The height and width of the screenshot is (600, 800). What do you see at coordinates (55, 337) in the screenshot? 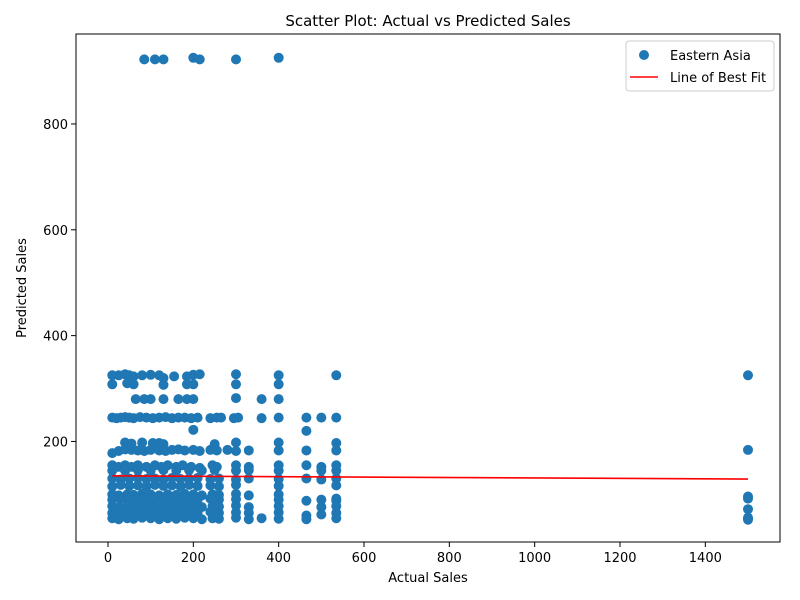
I see `y-tick-label: 400` at bounding box center [55, 337].